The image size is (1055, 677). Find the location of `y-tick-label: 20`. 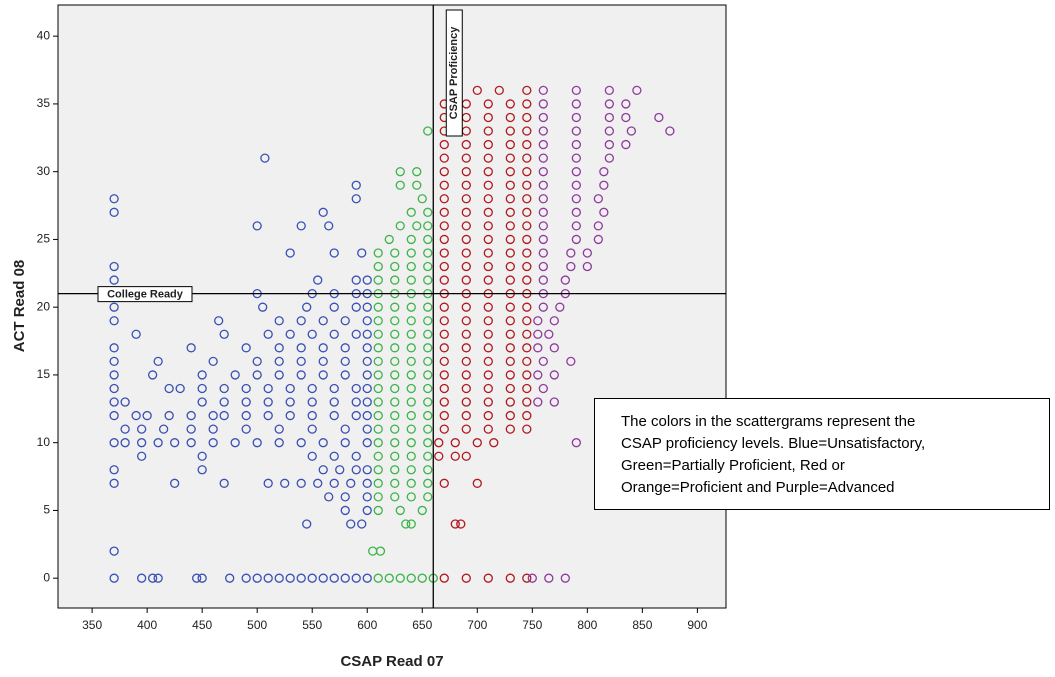

y-tick-label: 20 is located at coordinates (44, 306).